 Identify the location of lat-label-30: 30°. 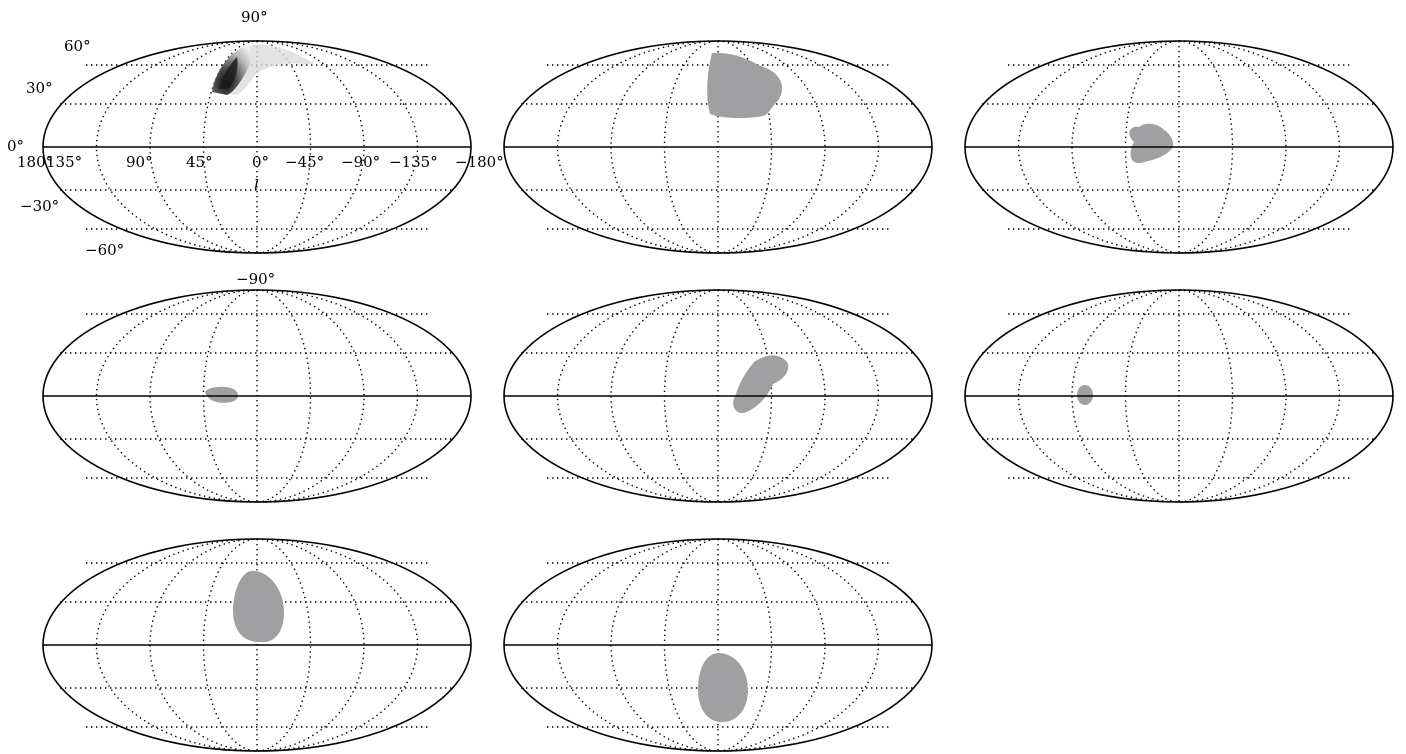
(39, 88).